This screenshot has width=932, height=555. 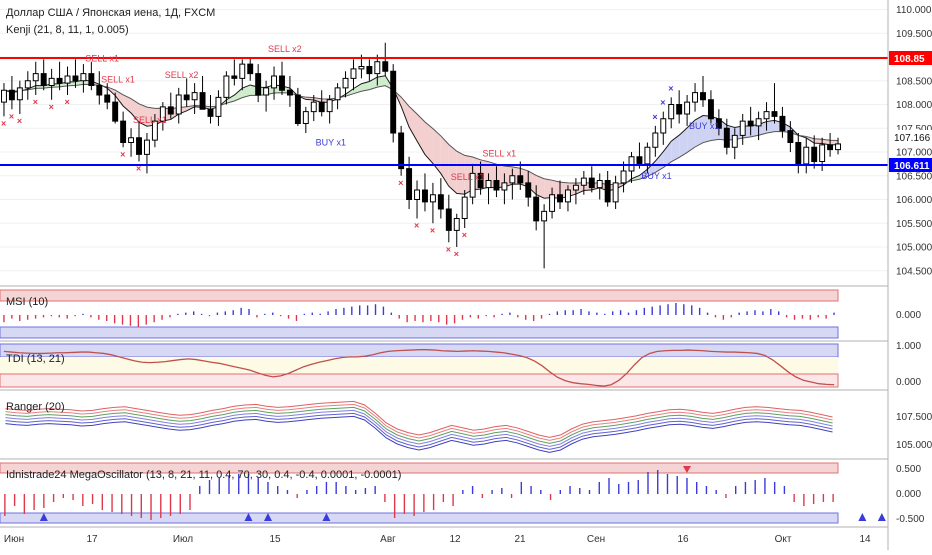 What do you see at coordinates (110, 13) in the screenshot?
I see `symbol-title: Доллар США / Японская иена, 1Д, FXCM` at bounding box center [110, 13].